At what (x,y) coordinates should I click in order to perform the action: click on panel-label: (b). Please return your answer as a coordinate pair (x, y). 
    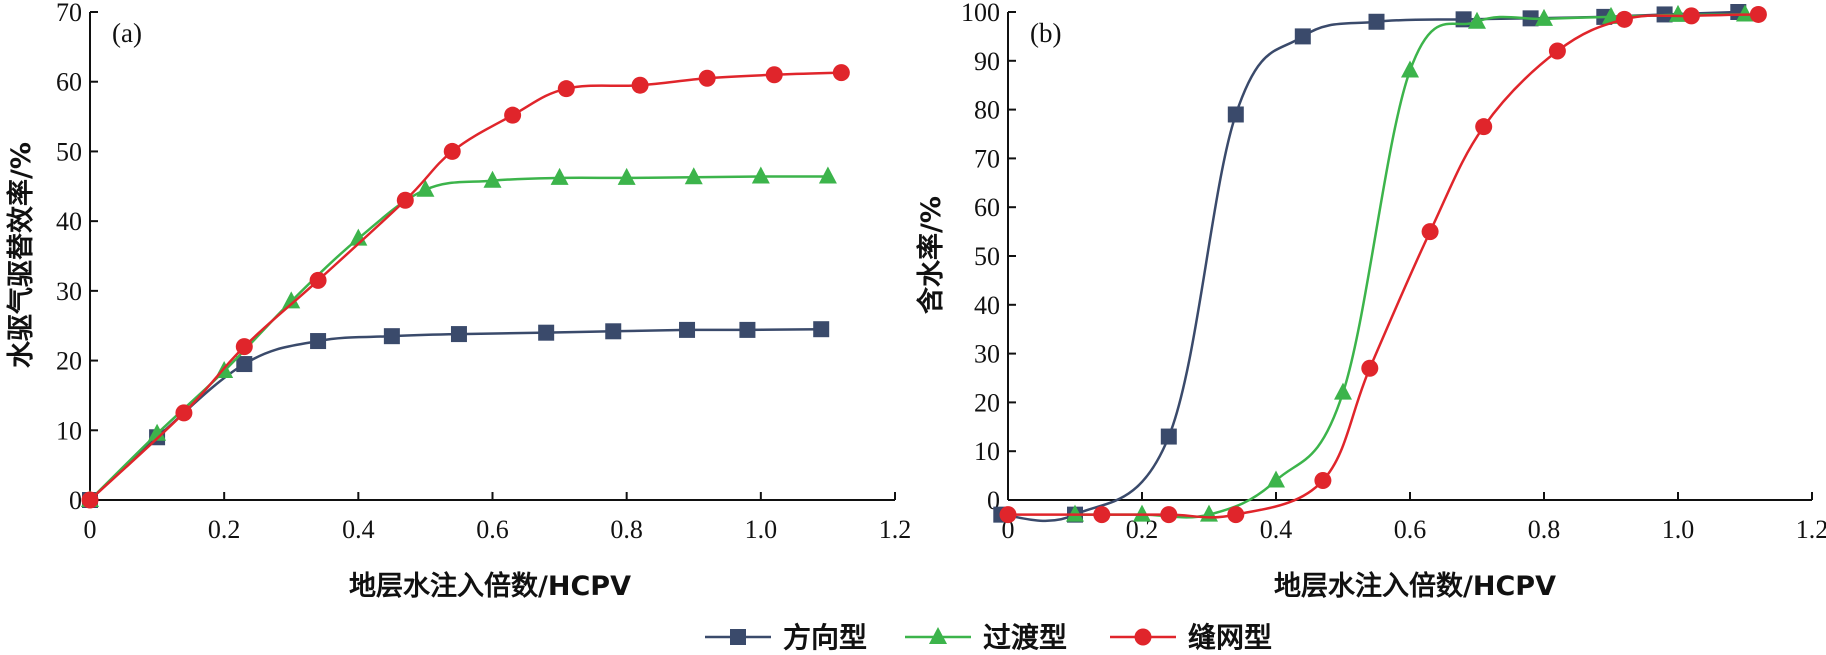
    Looking at the image, I should click on (1045, 33).